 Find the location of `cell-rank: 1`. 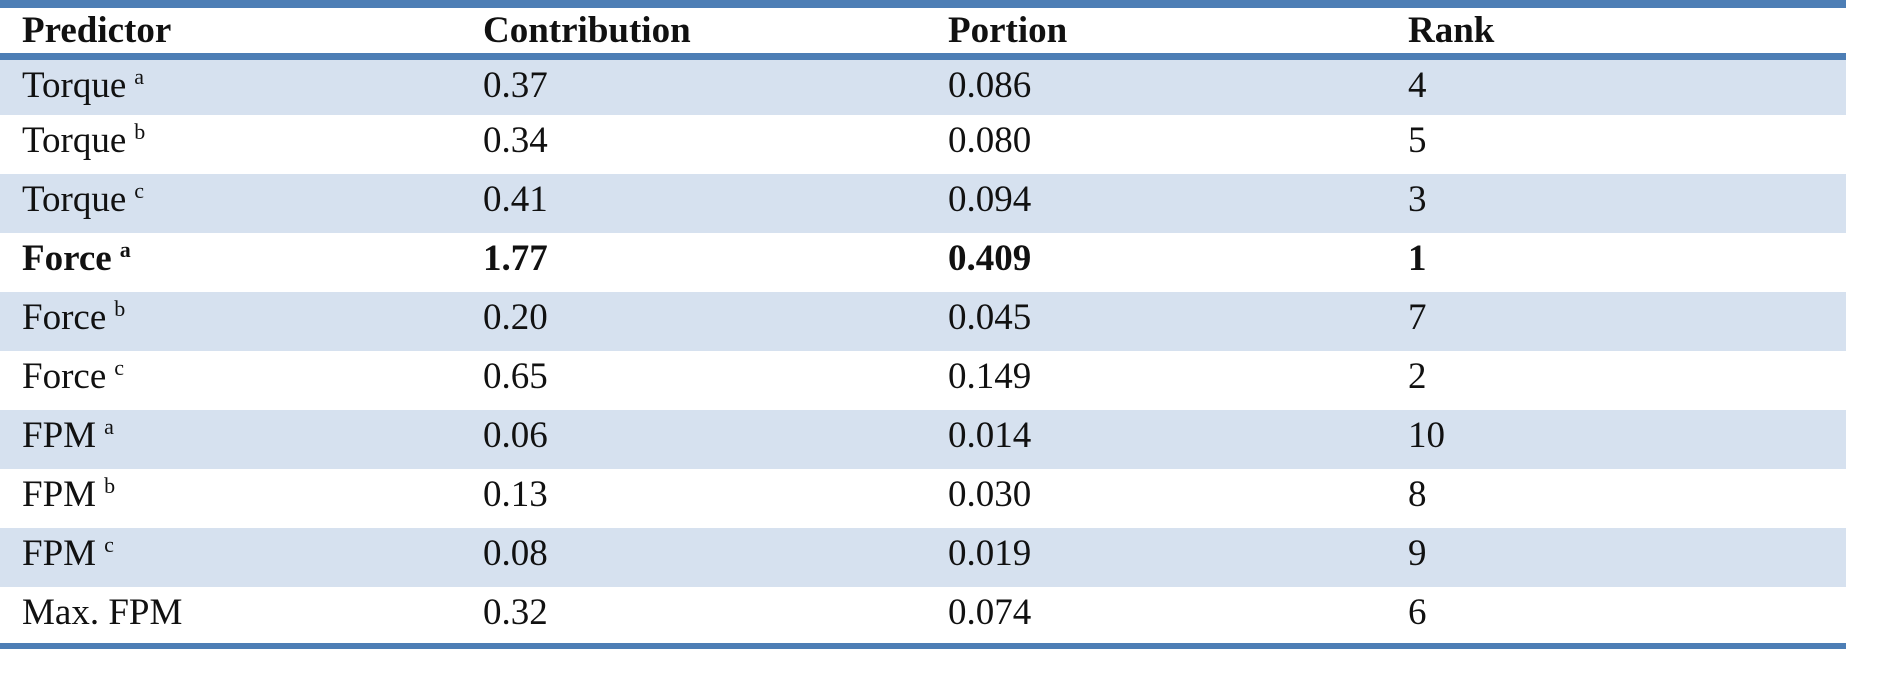

cell-rank: 1 is located at coordinates (1417, 258).